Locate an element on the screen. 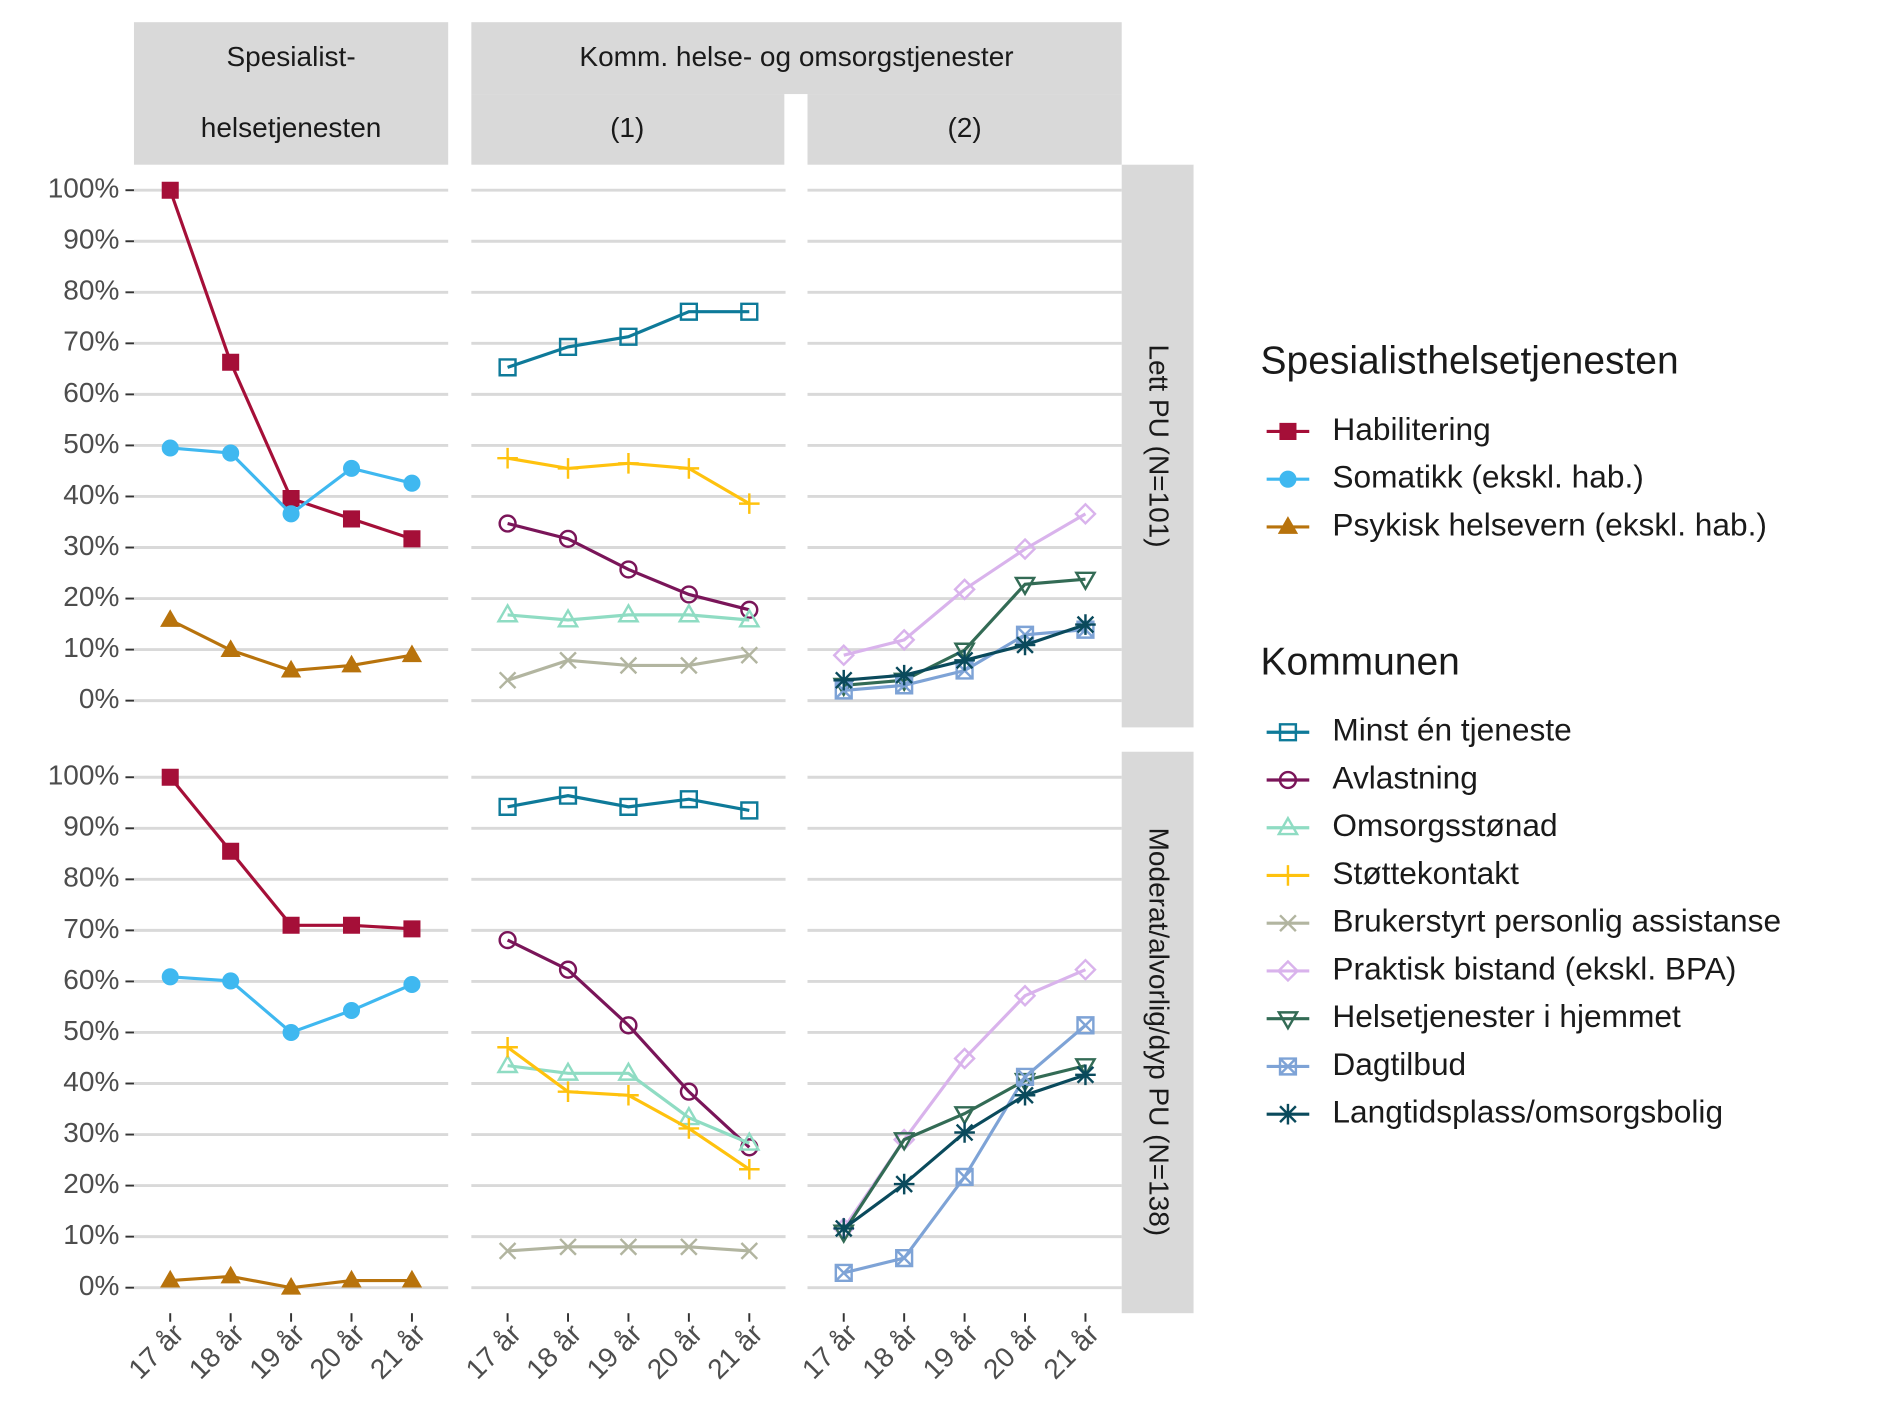 This screenshot has width=1889, height=1417. legend-label: Avlastning is located at coordinates (1404, 777).